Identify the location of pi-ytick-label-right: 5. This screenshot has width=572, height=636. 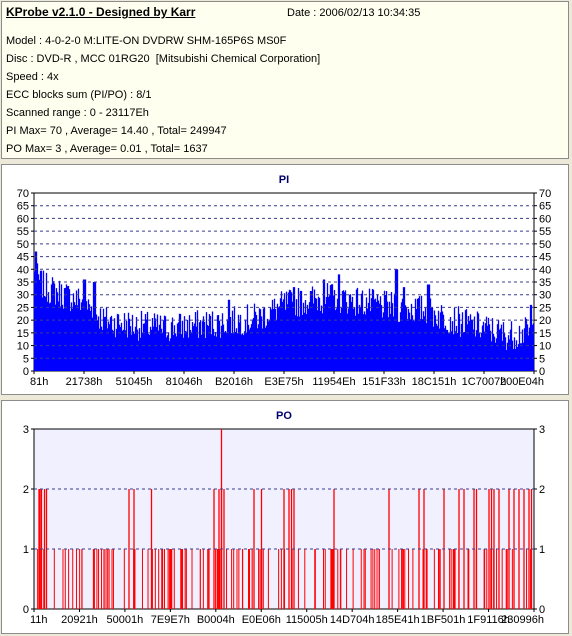
(542, 359).